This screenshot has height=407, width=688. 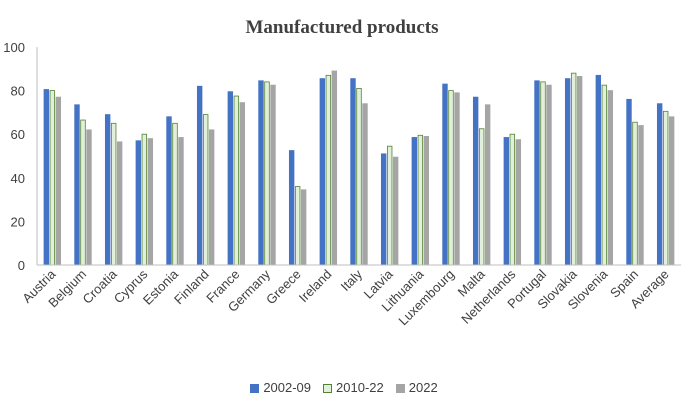 What do you see at coordinates (138, 203) in the screenshot?
I see `bar-2002-09-cyprus` at bounding box center [138, 203].